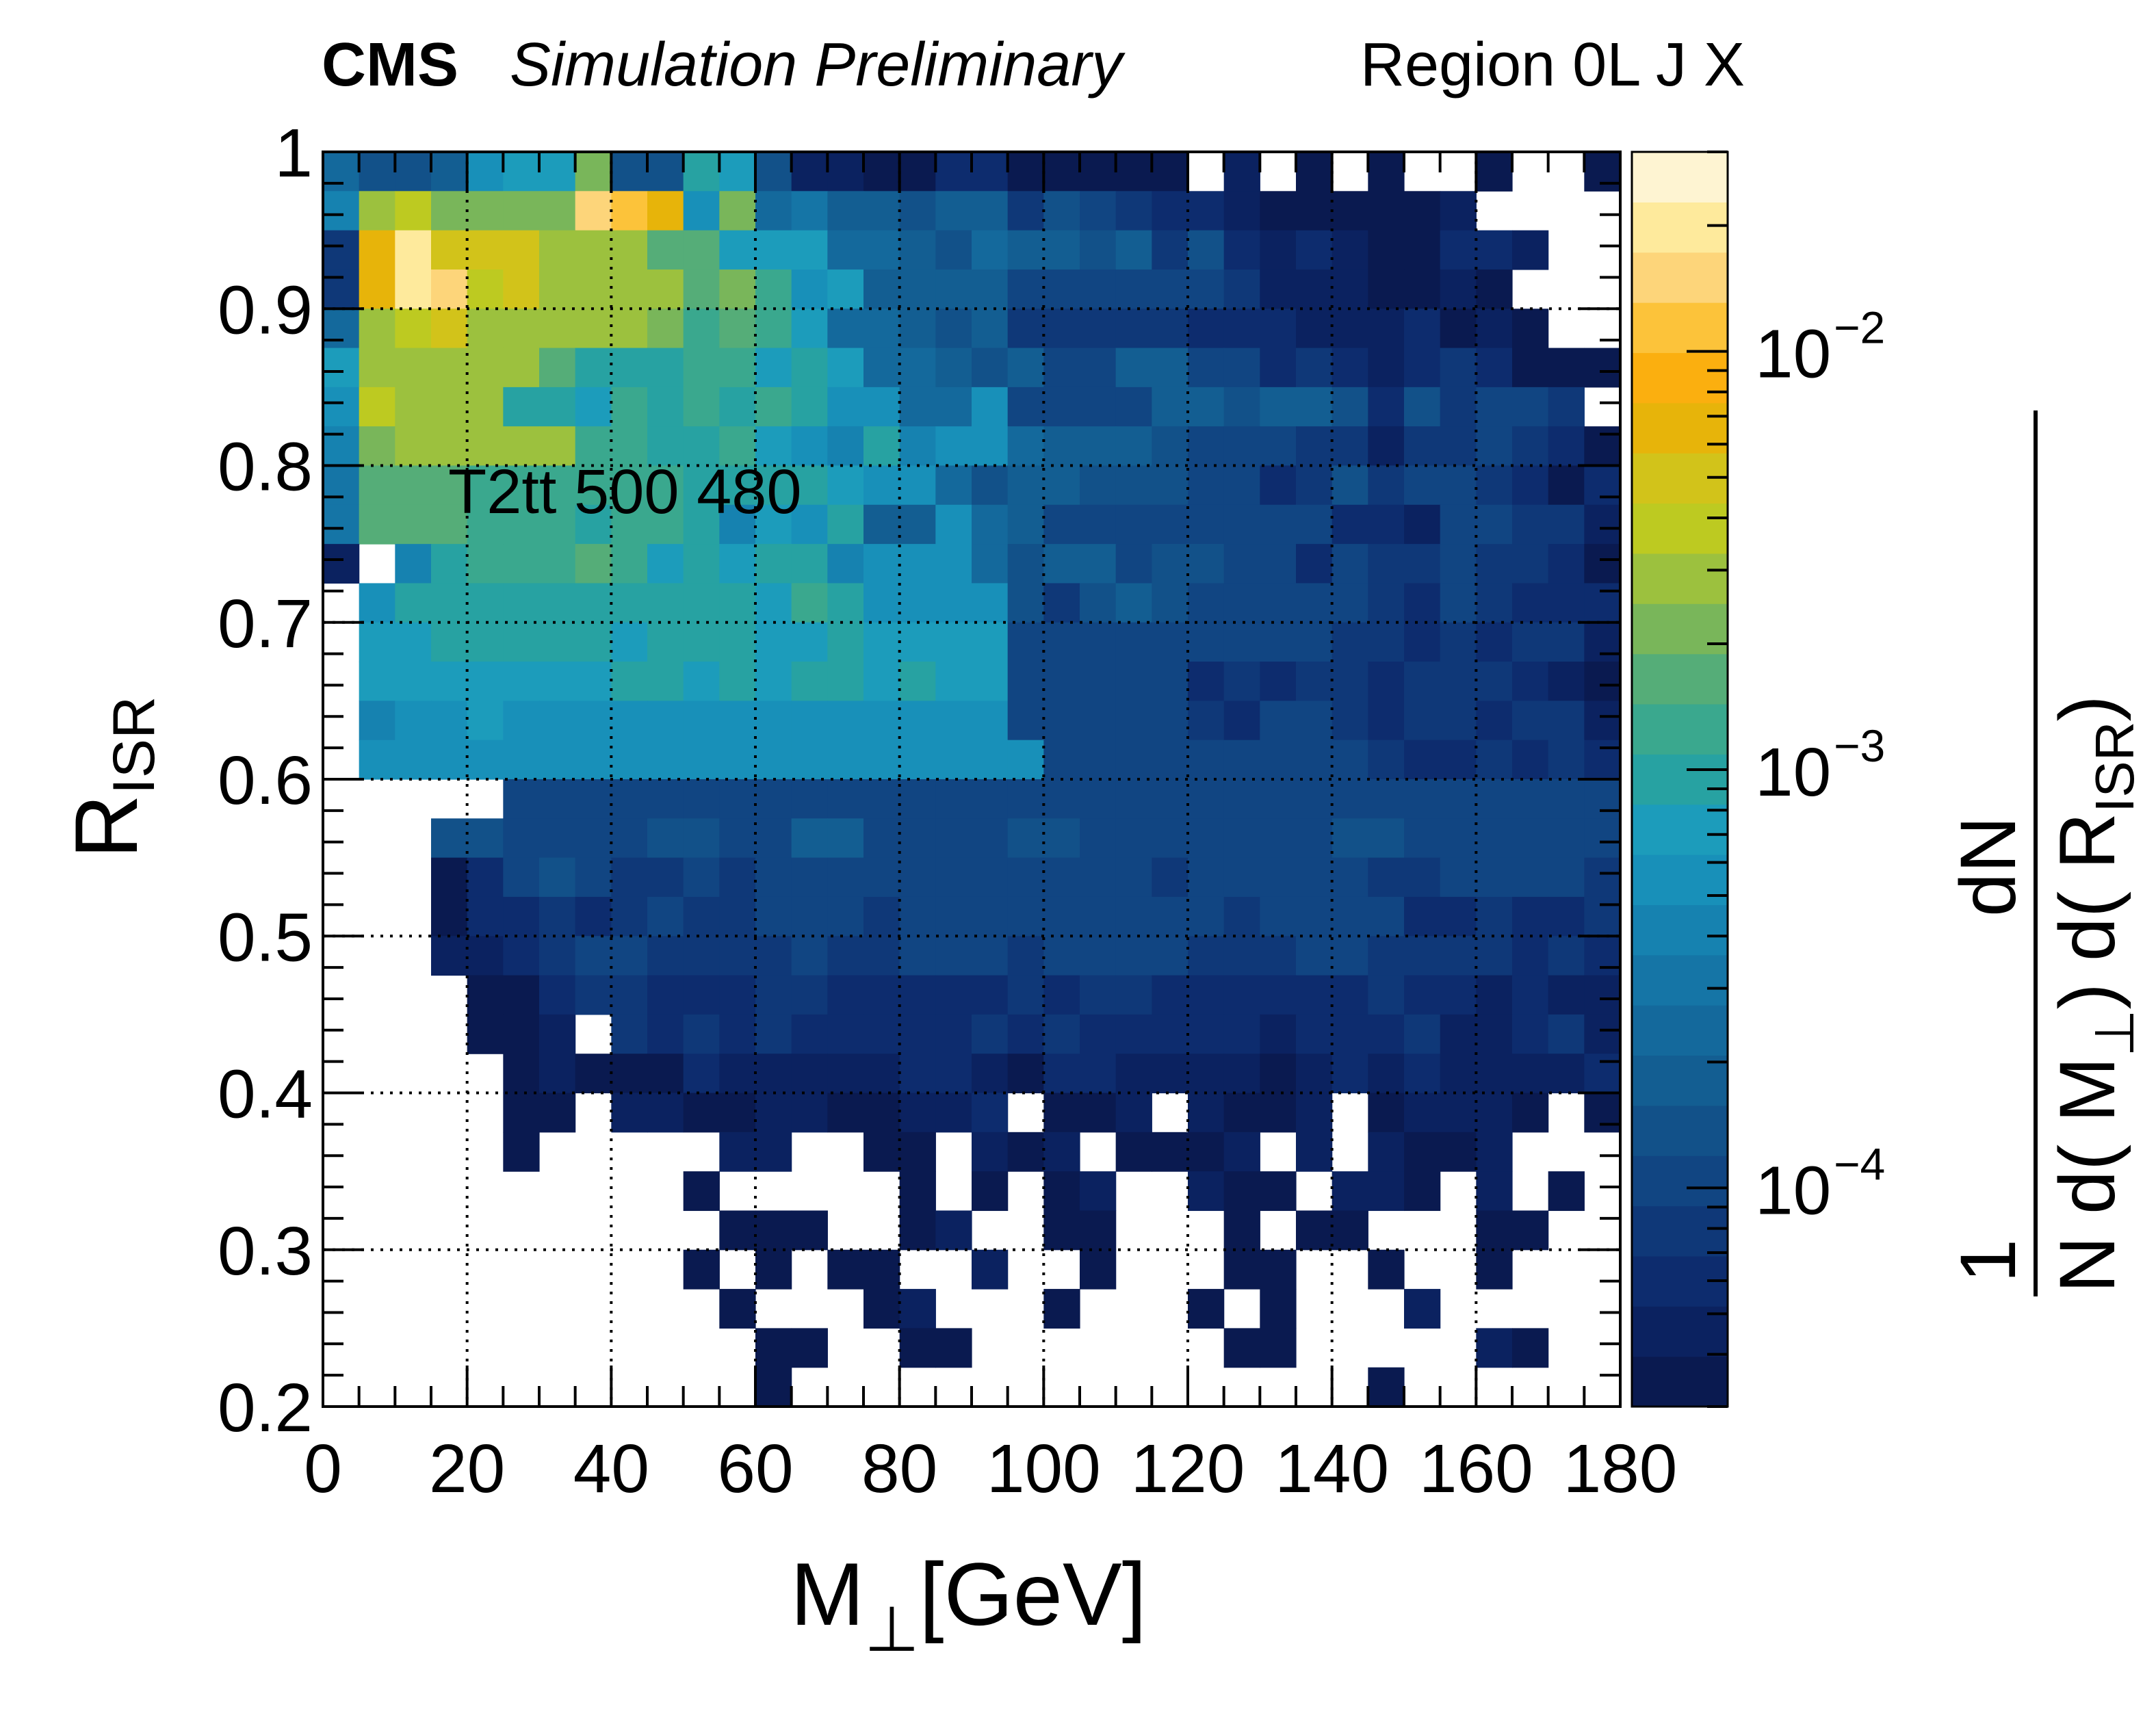 The height and width of the screenshot is (1711, 2156). What do you see at coordinates (265, 310) in the screenshot?
I see `y-tick-label: 0.9` at bounding box center [265, 310].